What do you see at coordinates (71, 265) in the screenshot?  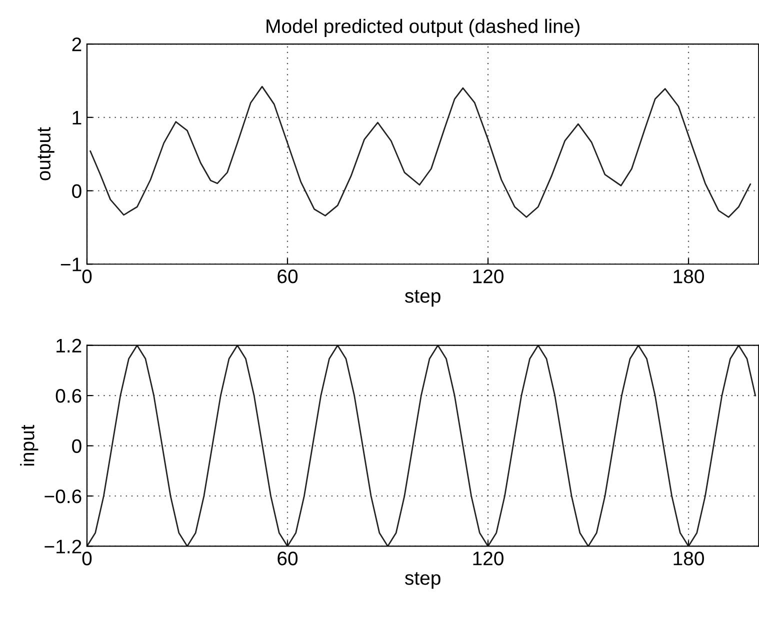 I see `y-tick-label: −1` at bounding box center [71, 265].